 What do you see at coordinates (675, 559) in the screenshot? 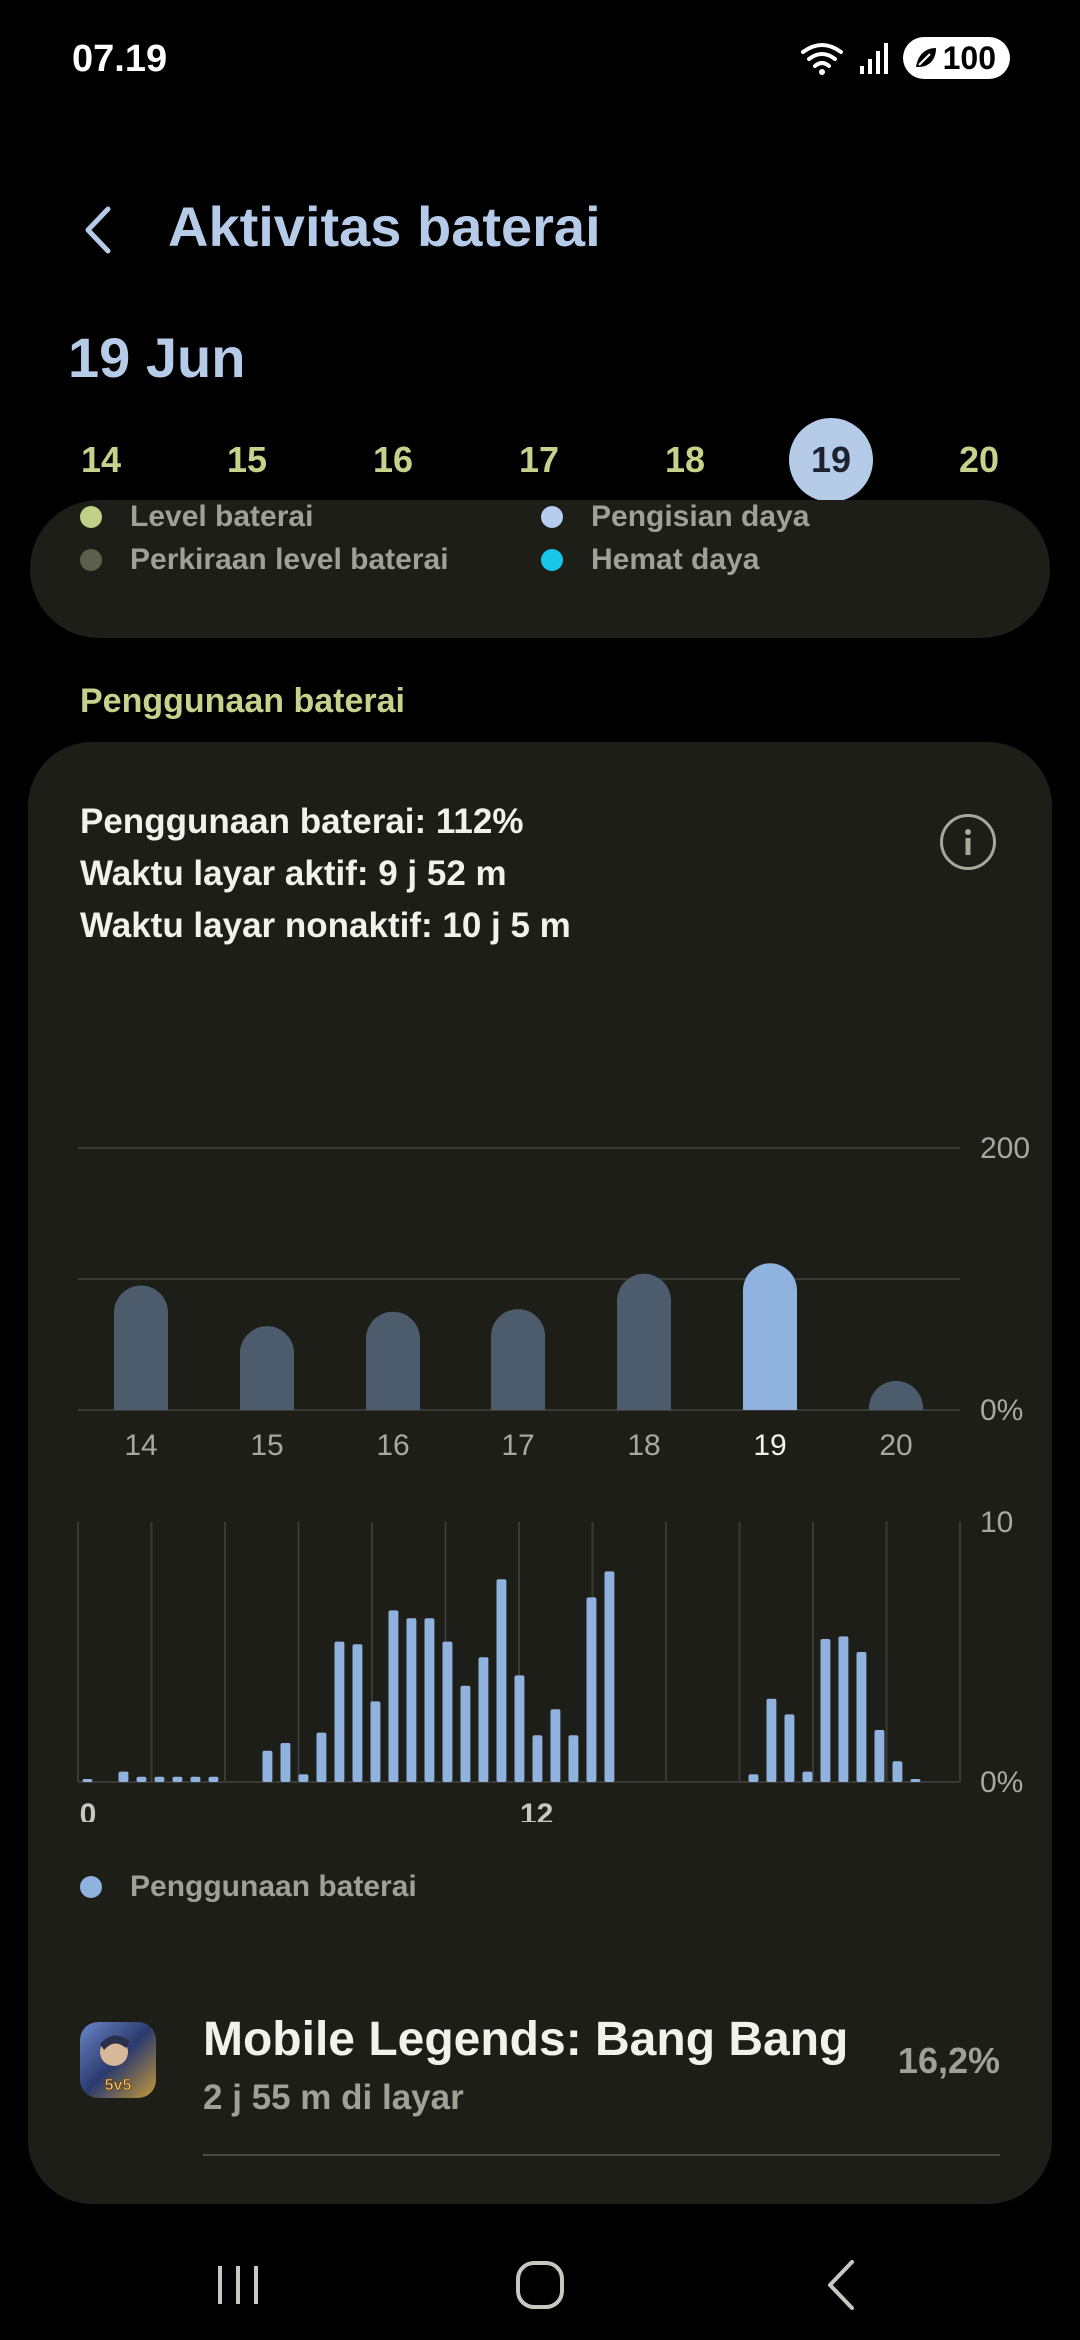
I see `legend-power-saving-label: Hemat daya` at bounding box center [675, 559].